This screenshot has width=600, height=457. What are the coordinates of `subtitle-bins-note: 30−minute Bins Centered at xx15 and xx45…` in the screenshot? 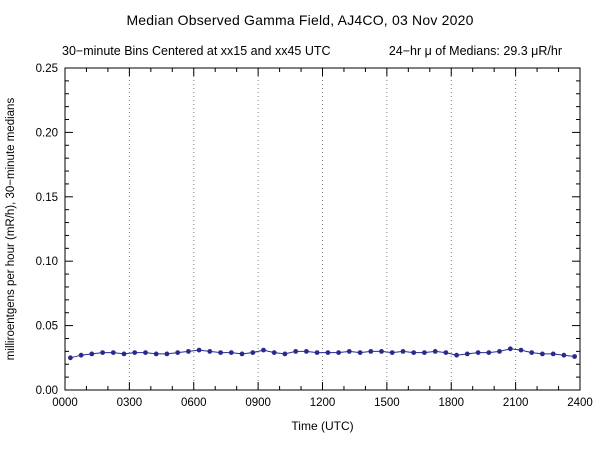 It's located at (196, 51).